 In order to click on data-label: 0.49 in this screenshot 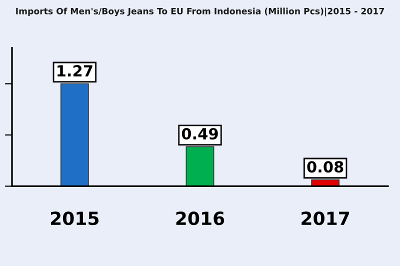, I will do `click(200, 134)`.